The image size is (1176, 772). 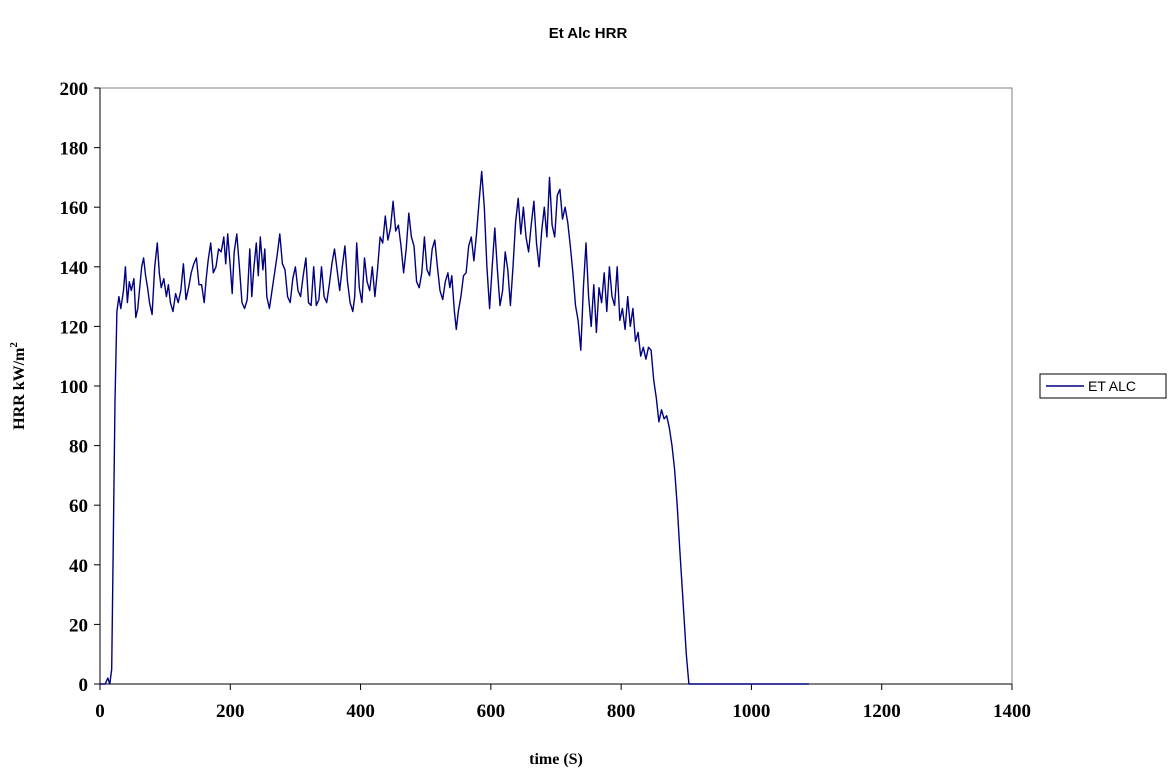 I want to click on y-tick-label: 140, so click(x=74, y=268).